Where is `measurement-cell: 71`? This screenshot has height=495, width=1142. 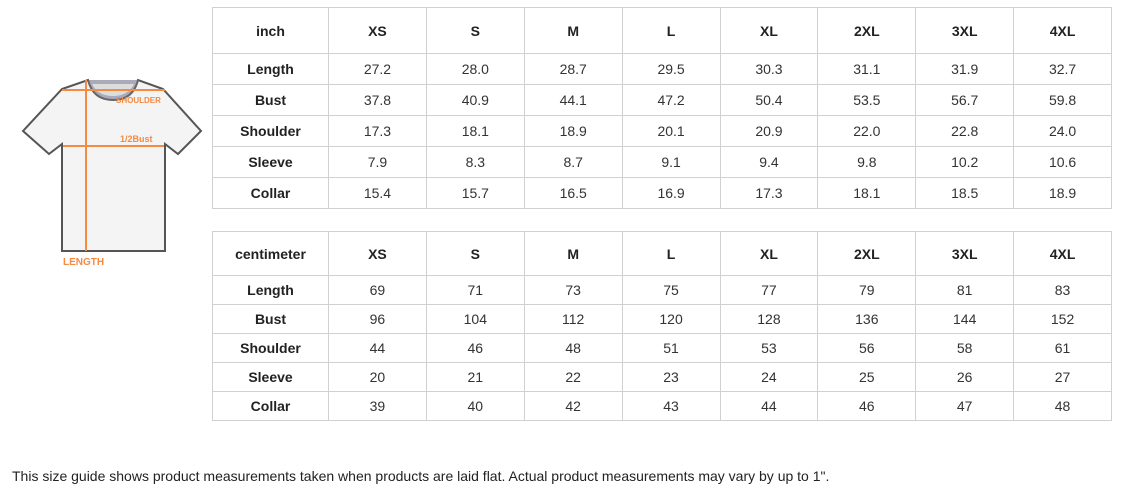 measurement-cell: 71 is located at coordinates (475, 290).